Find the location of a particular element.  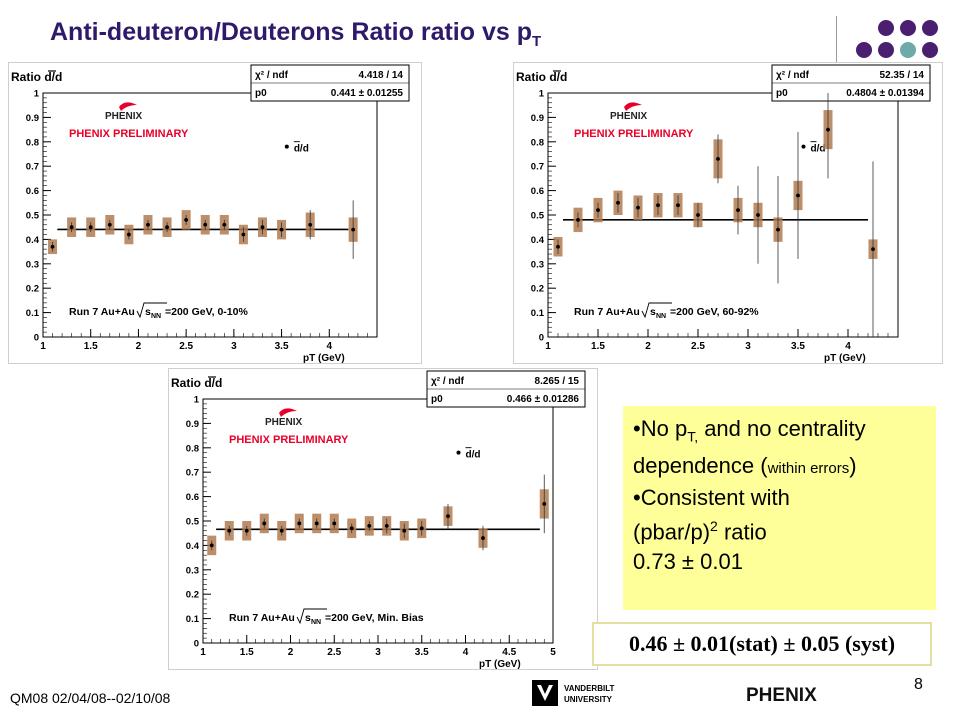

vanderbilt-v-icon is located at coordinates (545, 693).